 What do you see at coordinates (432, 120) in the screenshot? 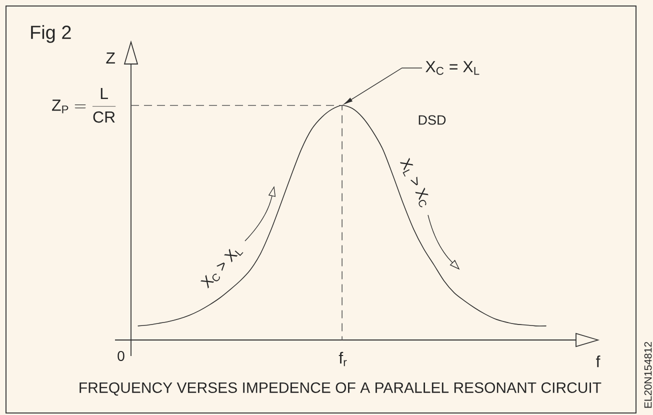
I see `annotation: DSD` at bounding box center [432, 120].